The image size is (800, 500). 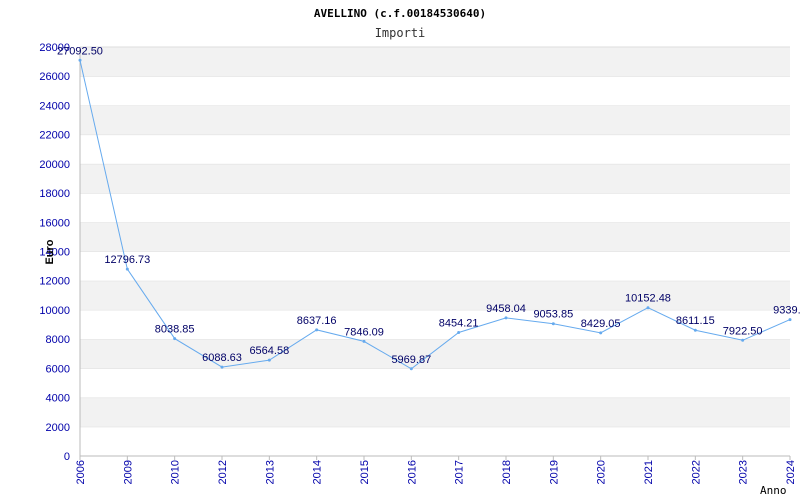 What do you see at coordinates (128, 472) in the screenshot?
I see `x-tick-label: 2009` at bounding box center [128, 472].